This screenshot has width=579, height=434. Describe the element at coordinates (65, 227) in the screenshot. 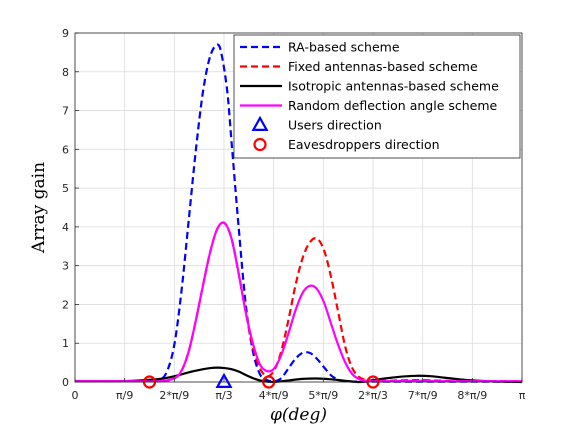

I see `y-tick-label: 4` at that location.